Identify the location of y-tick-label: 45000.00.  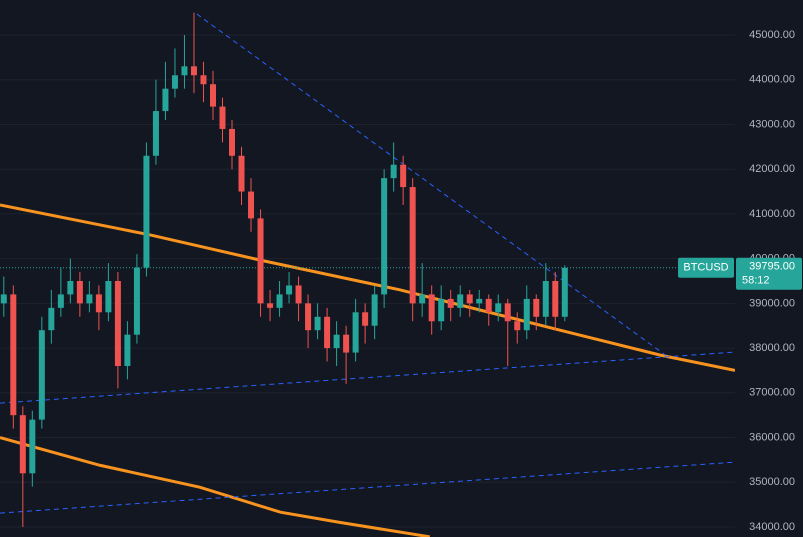
(772, 35).